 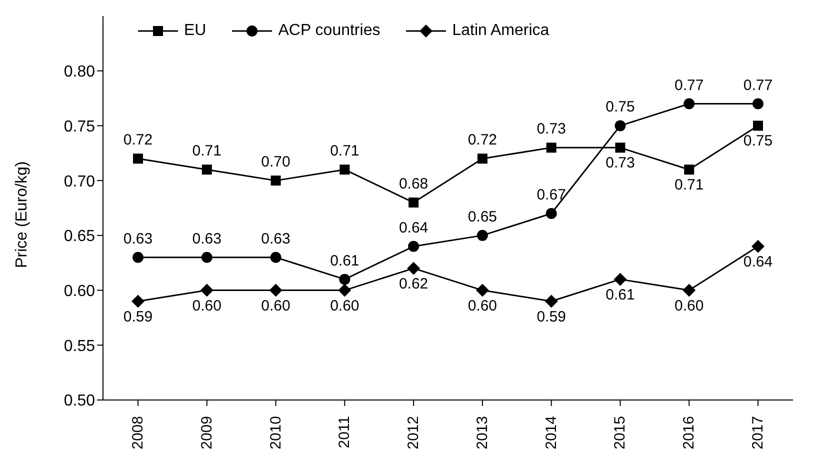 What do you see at coordinates (207, 433) in the screenshot?
I see `x-tick-label: 2009` at bounding box center [207, 433].